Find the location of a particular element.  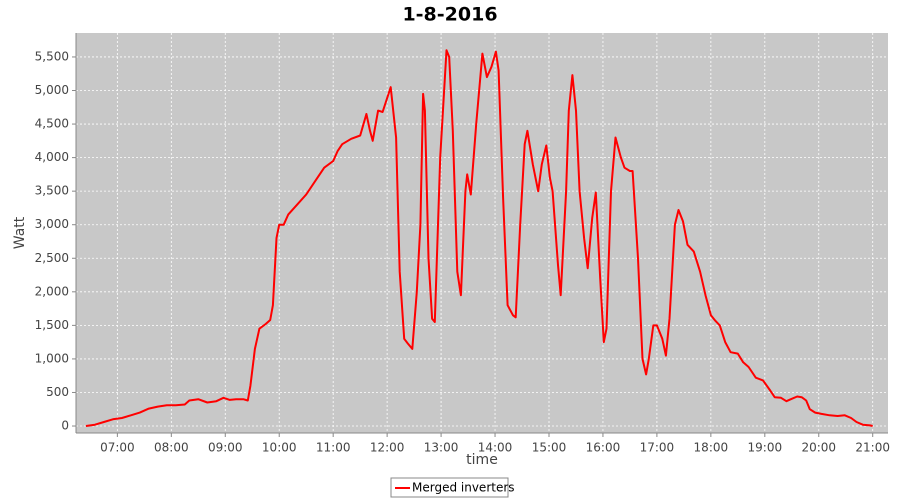

legend: Merged inverters is located at coordinates (452, 487).